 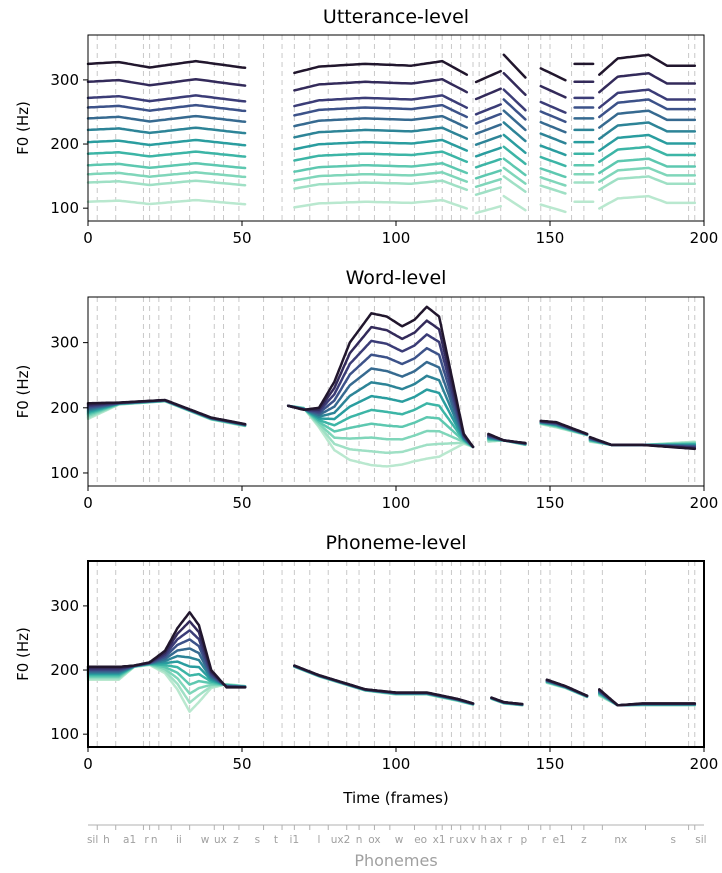 What do you see at coordinates (374, 840) in the screenshot?
I see `phoneme-label: ox` at bounding box center [374, 840].